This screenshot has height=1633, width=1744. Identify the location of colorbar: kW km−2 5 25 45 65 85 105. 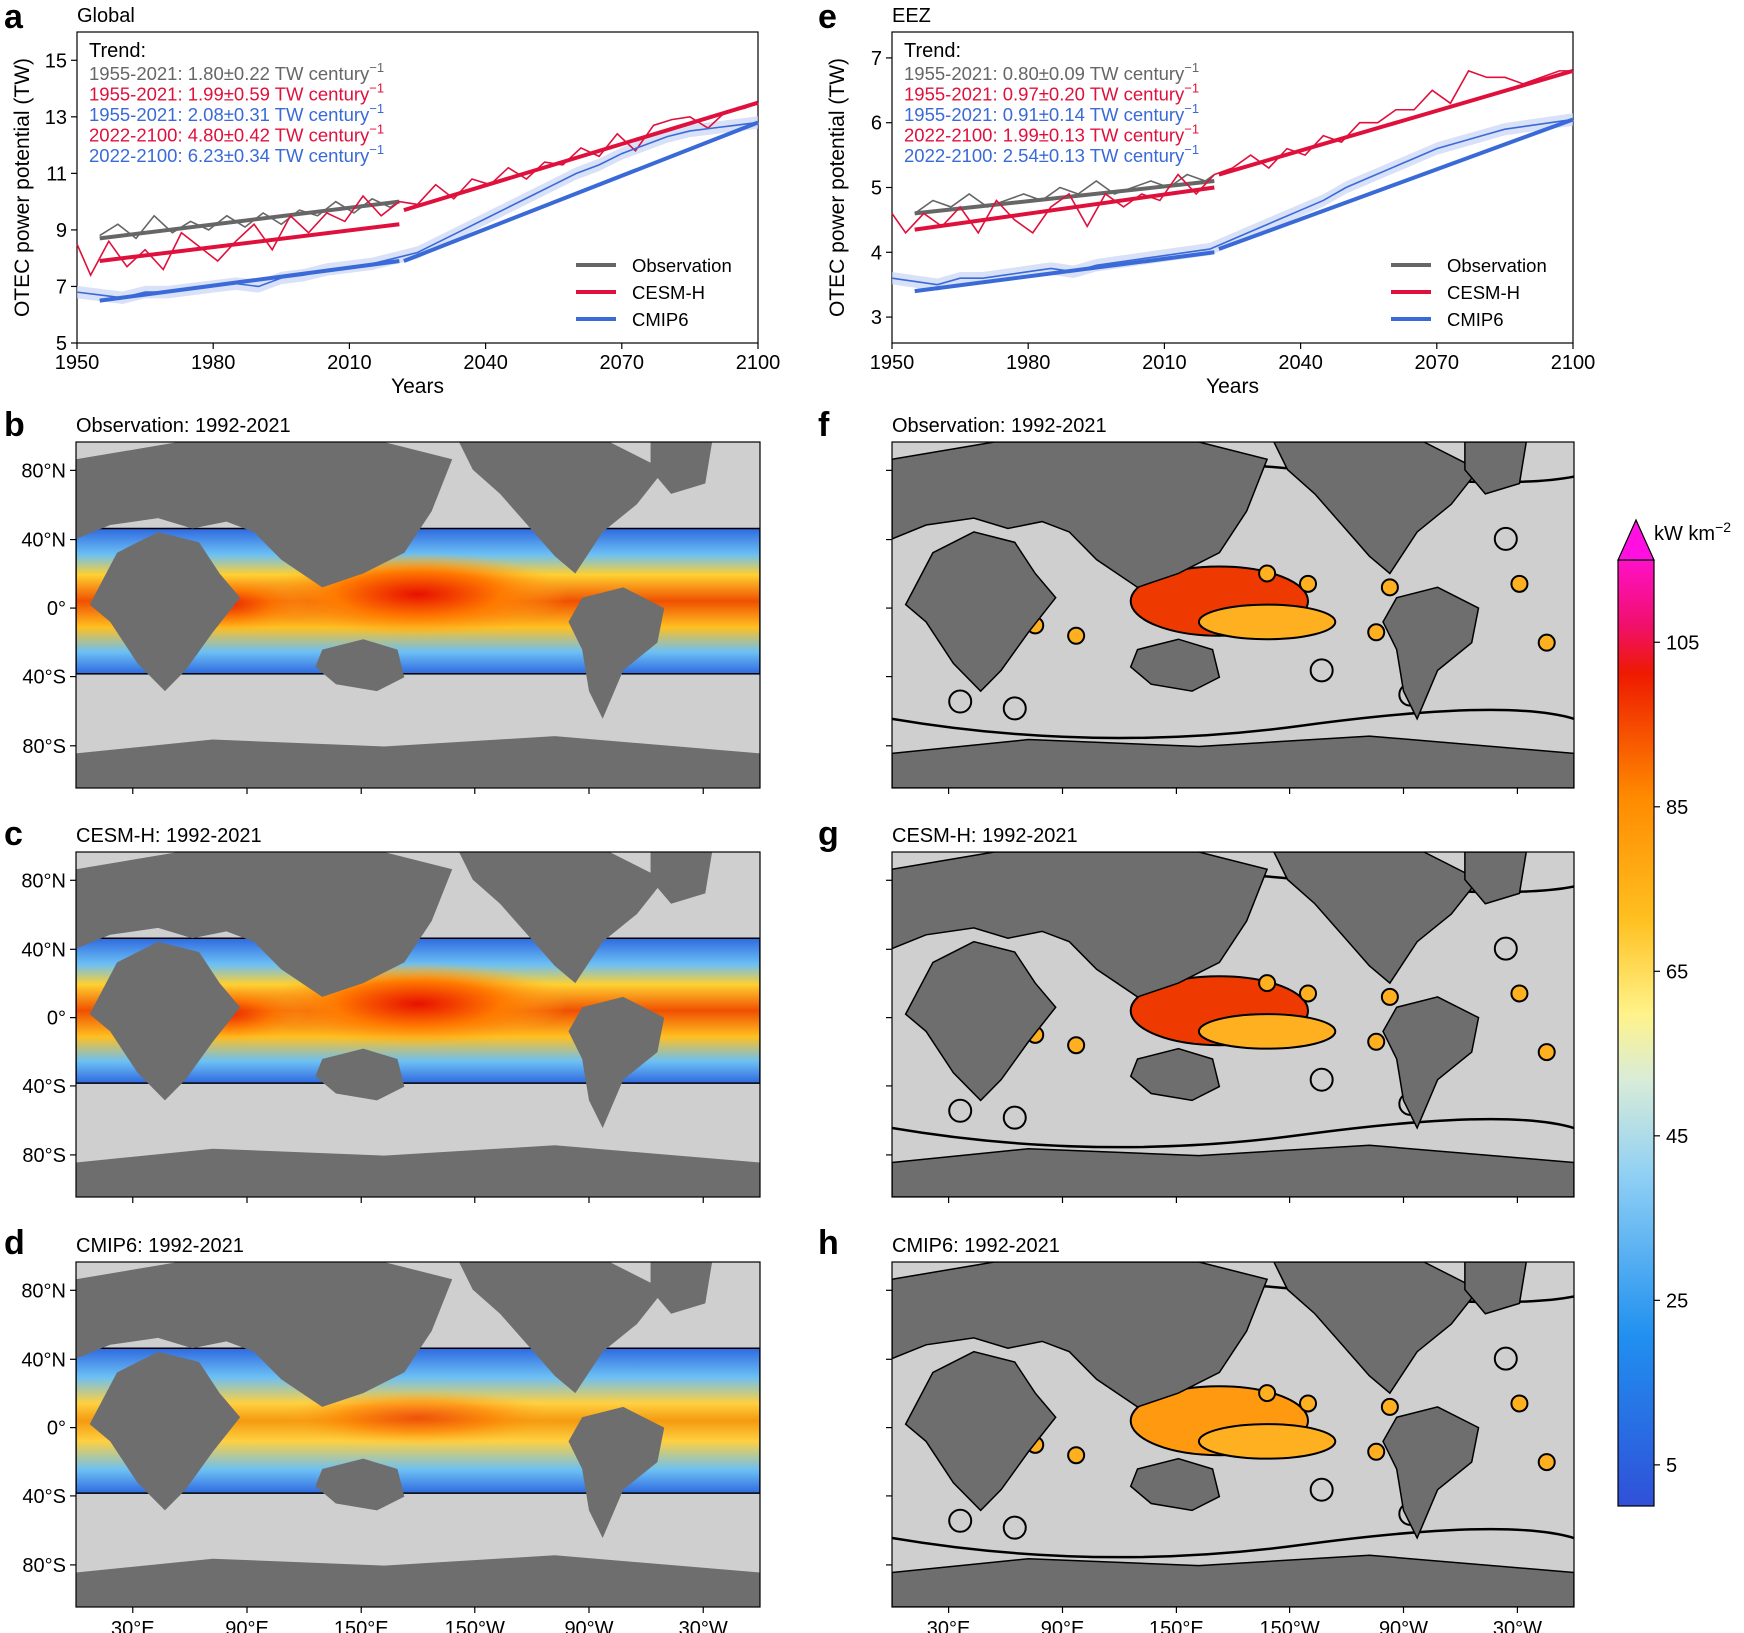
(1674, 1012).